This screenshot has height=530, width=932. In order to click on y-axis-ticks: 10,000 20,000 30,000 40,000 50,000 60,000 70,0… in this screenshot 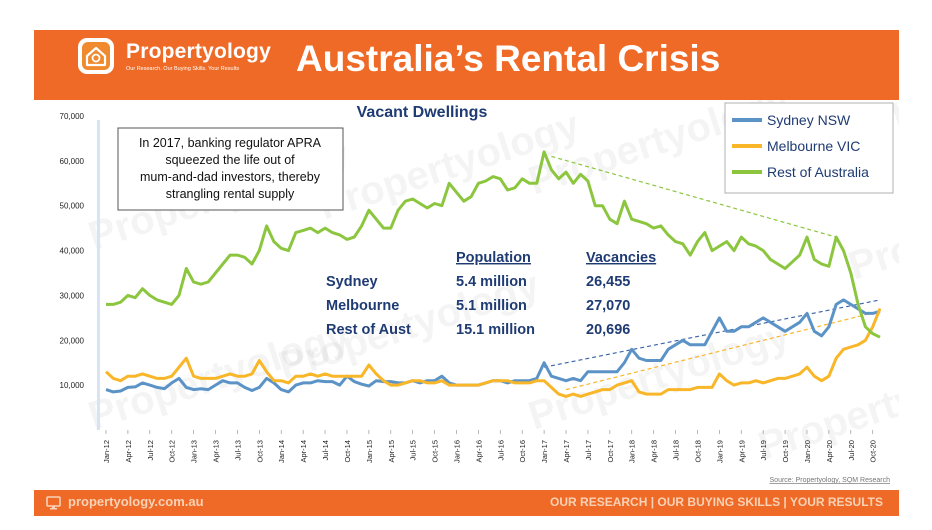, I will do `click(72, 251)`.